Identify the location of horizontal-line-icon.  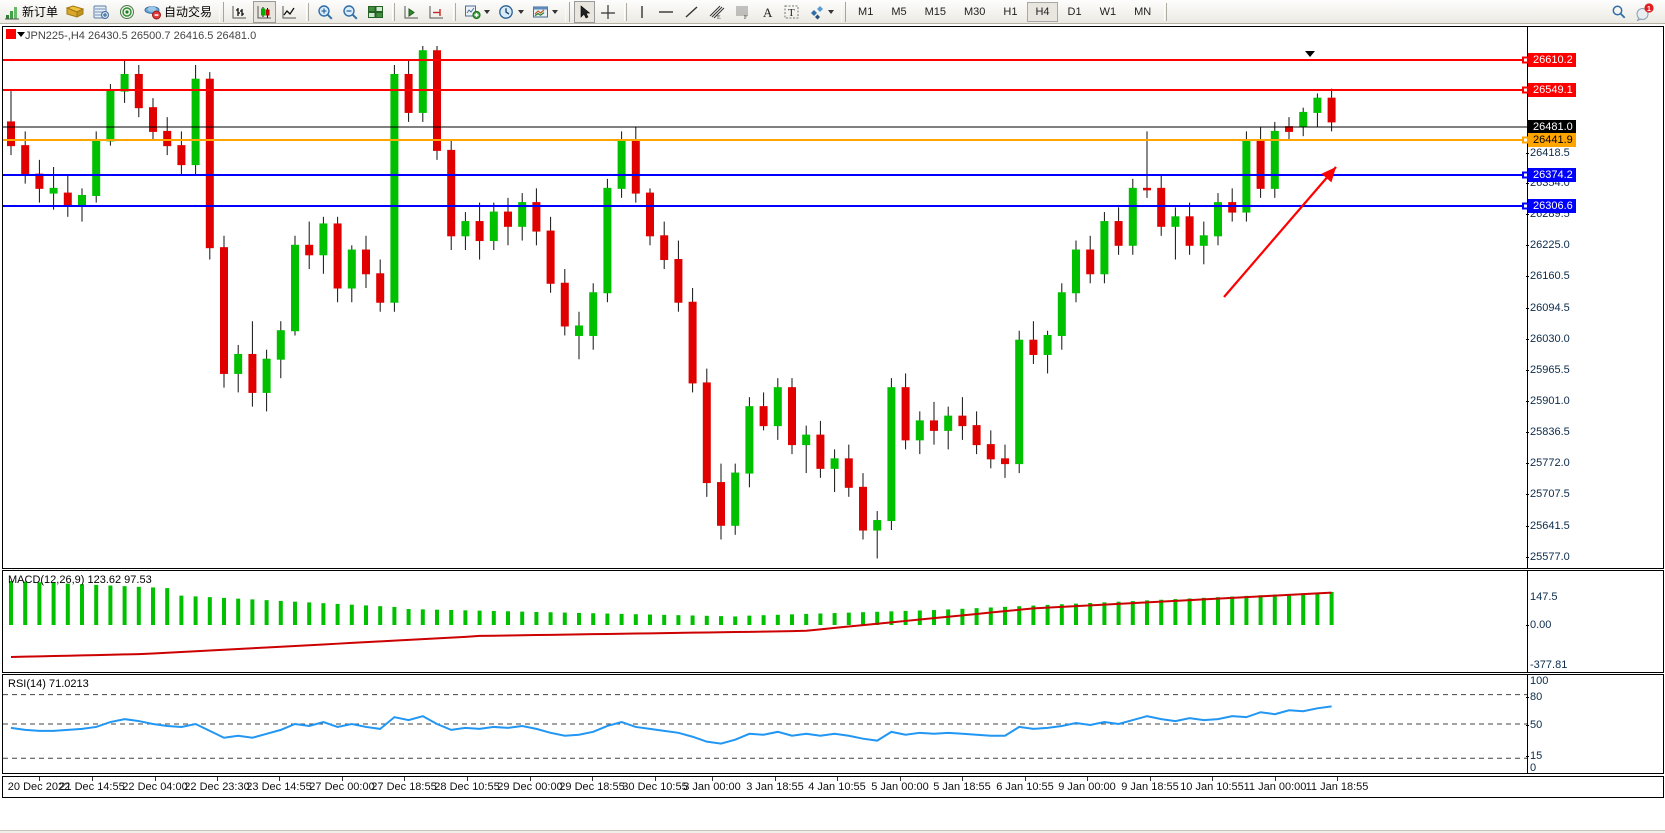
(666, 12).